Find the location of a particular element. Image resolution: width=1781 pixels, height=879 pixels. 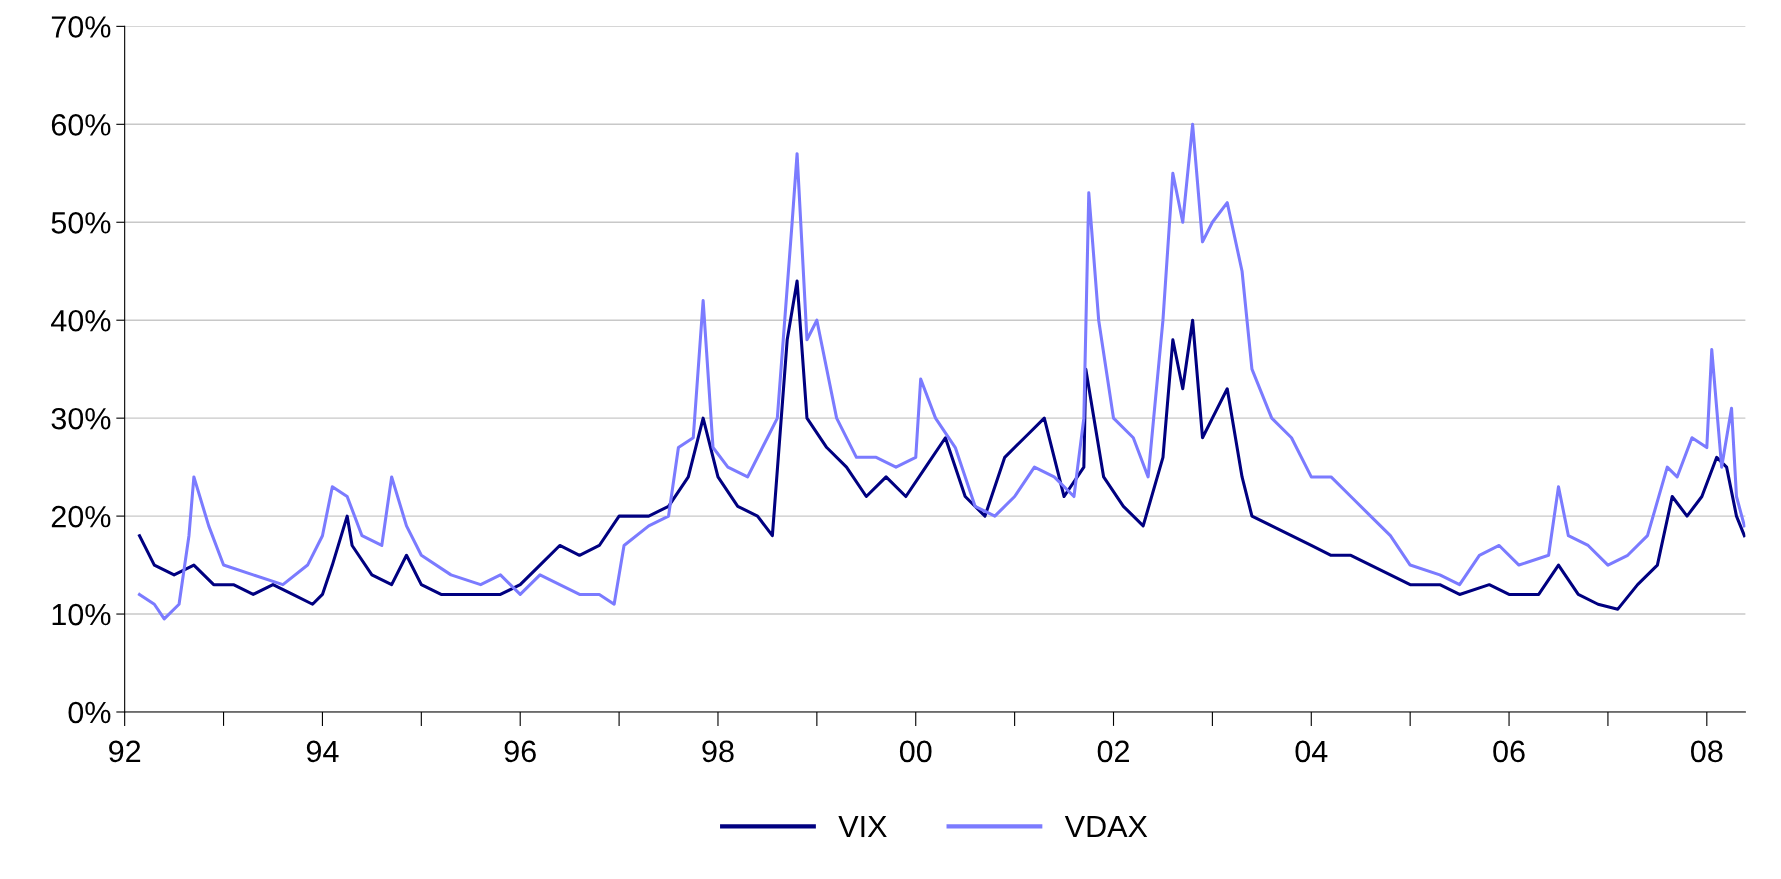

x-tick-label: 04 is located at coordinates (1311, 751).